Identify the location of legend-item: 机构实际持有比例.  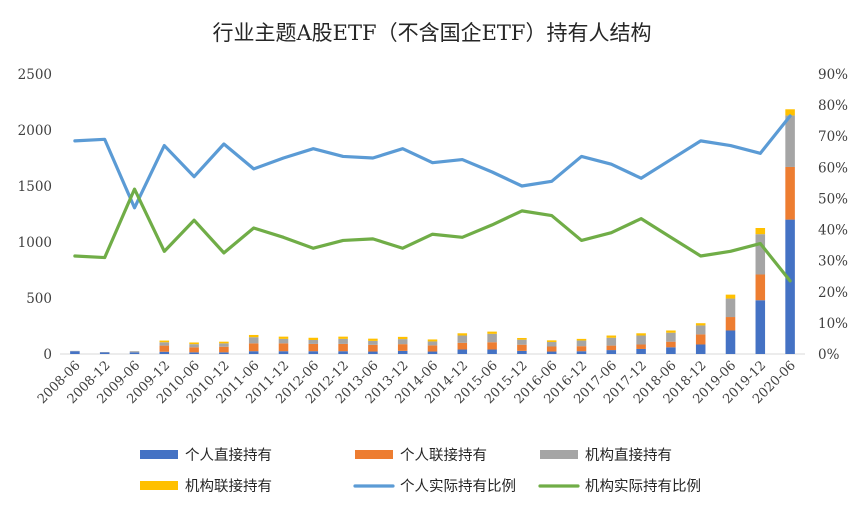
(620, 486).